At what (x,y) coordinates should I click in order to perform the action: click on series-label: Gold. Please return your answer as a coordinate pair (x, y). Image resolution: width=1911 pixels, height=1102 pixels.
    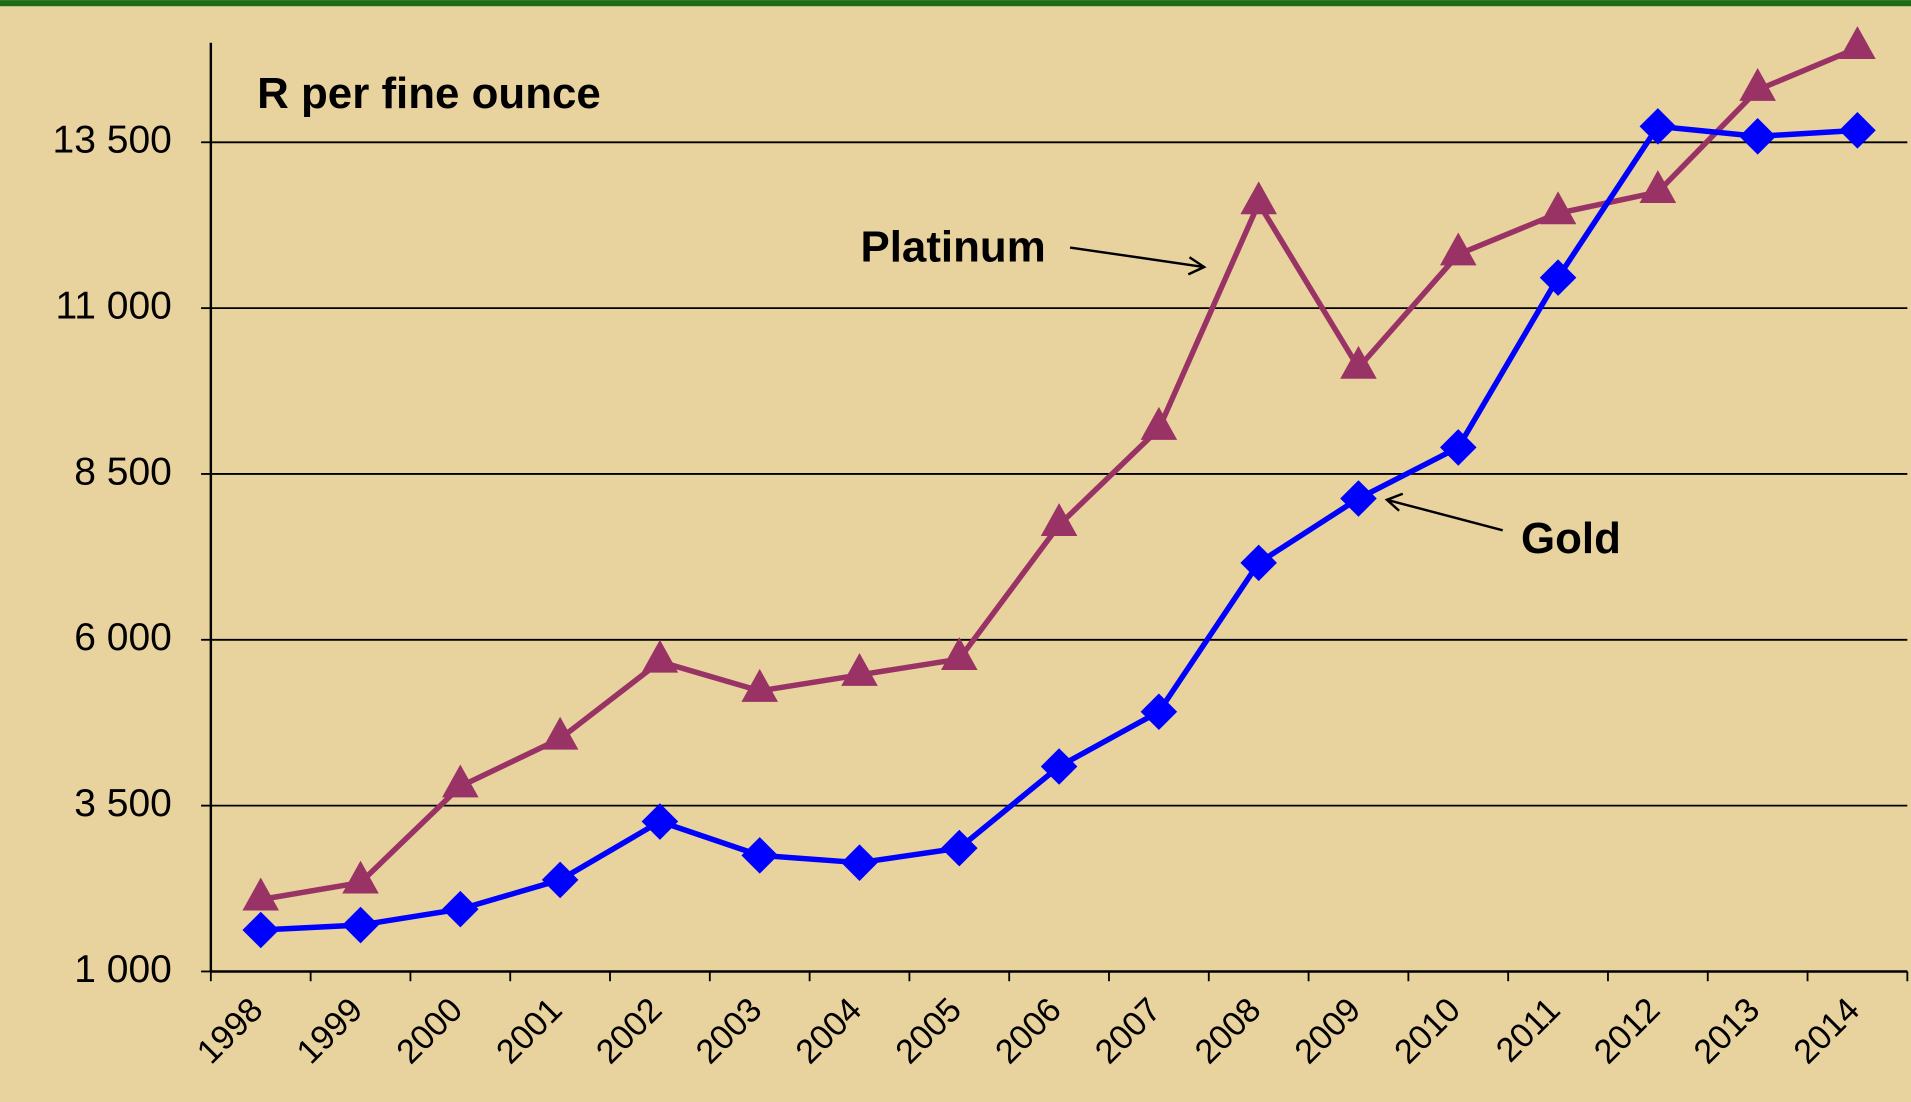
    Looking at the image, I should click on (1571, 538).